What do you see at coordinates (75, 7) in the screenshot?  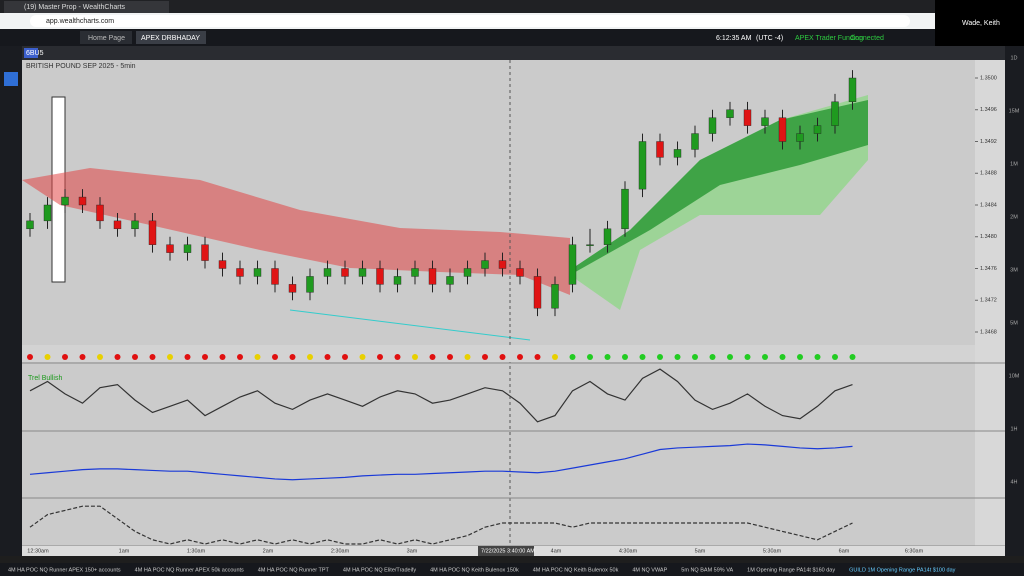 I see `tab-title: (19) Master Prop - WealthCharts` at bounding box center [75, 7].